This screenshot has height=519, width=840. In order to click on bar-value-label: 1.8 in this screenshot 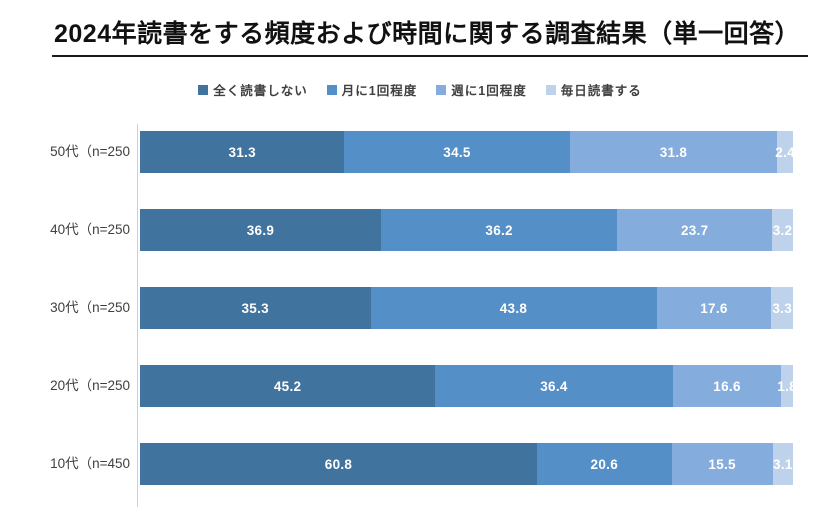, I will do `click(787, 386)`.